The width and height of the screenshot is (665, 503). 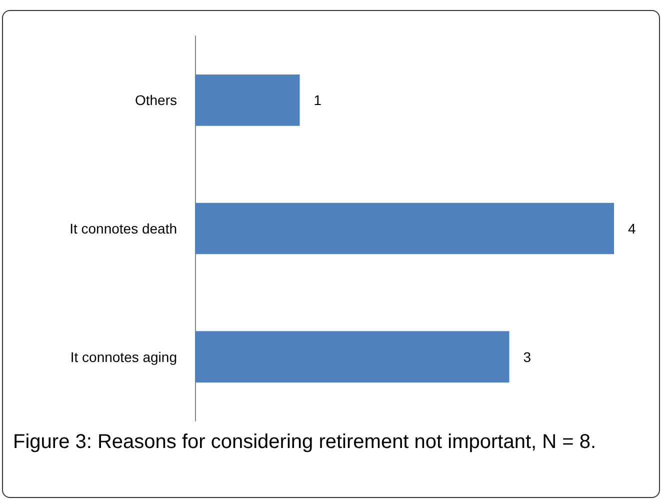 What do you see at coordinates (632, 228) in the screenshot?
I see `data-label: 4` at bounding box center [632, 228].